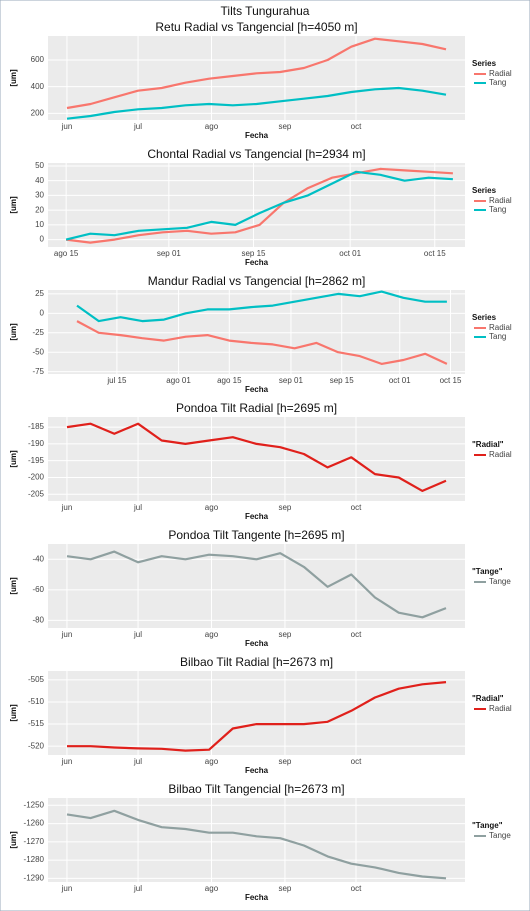 The height and width of the screenshot is (911, 530). Describe the element at coordinates (265, 11) in the screenshot. I see `page-title: Tilts Tungurahua` at that location.